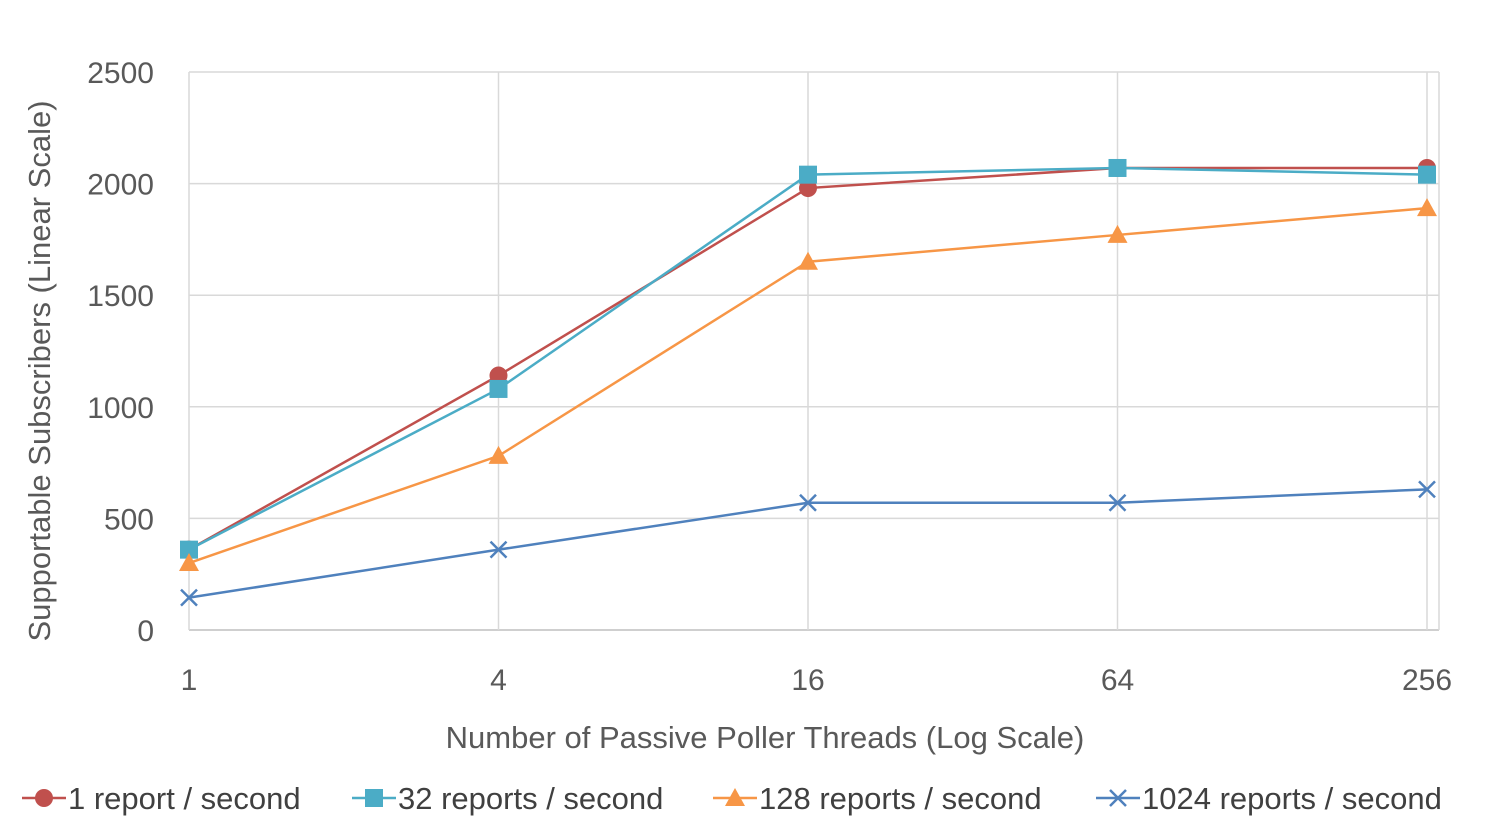  What do you see at coordinates (120, 185) in the screenshot?
I see `y-tick-label: 2000` at bounding box center [120, 185].